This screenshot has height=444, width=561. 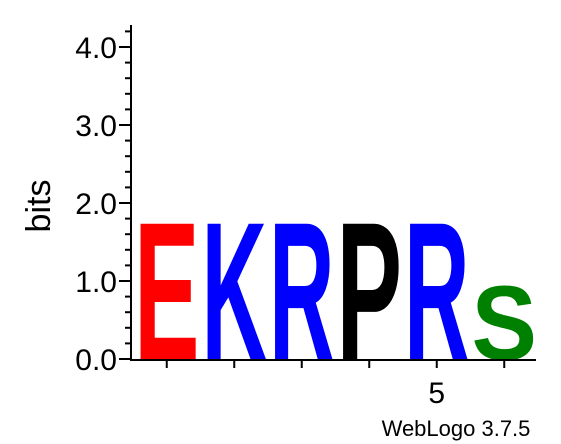 What do you see at coordinates (436, 393) in the screenshot?
I see `x-tick-label: 5` at bounding box center [436, 393].